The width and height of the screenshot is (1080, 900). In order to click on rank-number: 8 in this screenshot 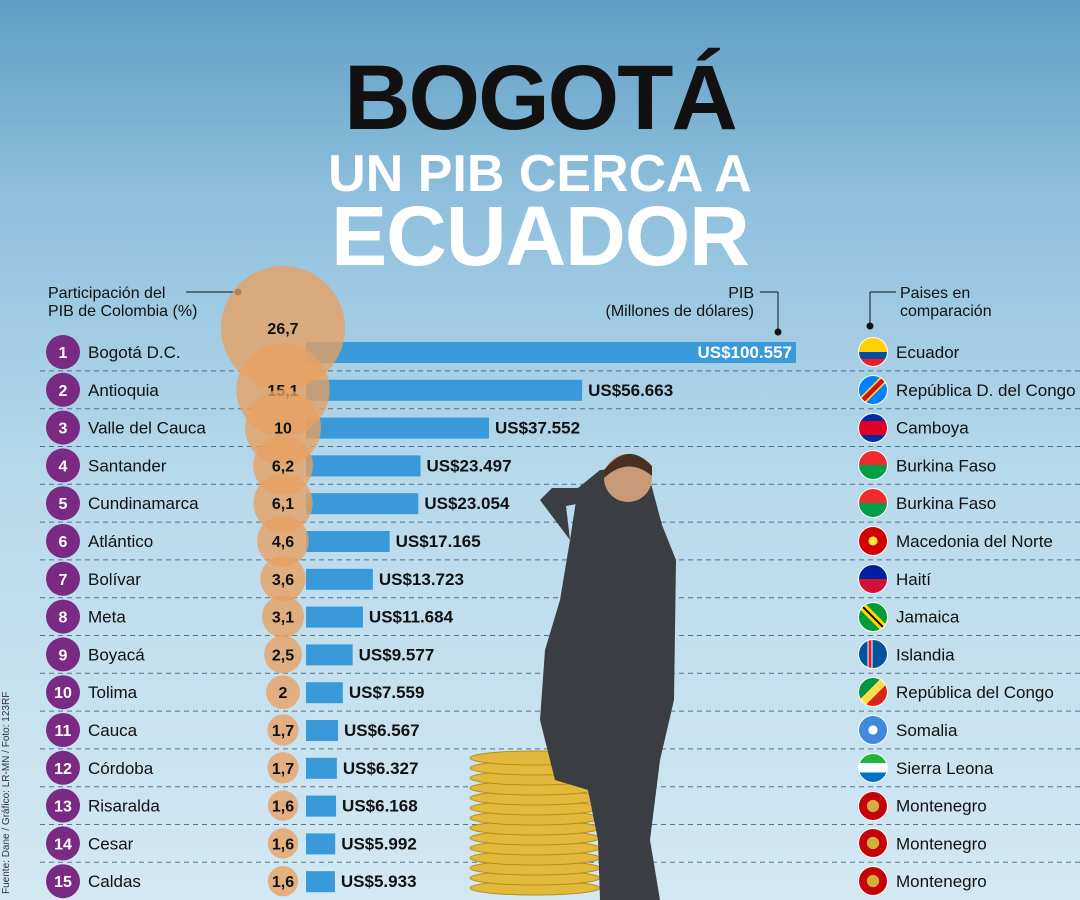, I will do `click(63, 618)`.